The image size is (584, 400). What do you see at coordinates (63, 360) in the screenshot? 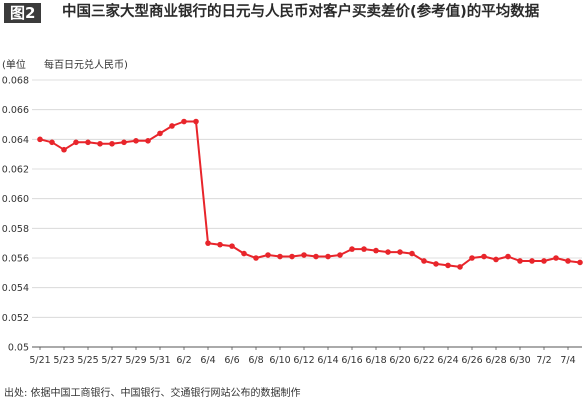
I see `x-tick-label: 5/23` at bounding box center [63, 360].